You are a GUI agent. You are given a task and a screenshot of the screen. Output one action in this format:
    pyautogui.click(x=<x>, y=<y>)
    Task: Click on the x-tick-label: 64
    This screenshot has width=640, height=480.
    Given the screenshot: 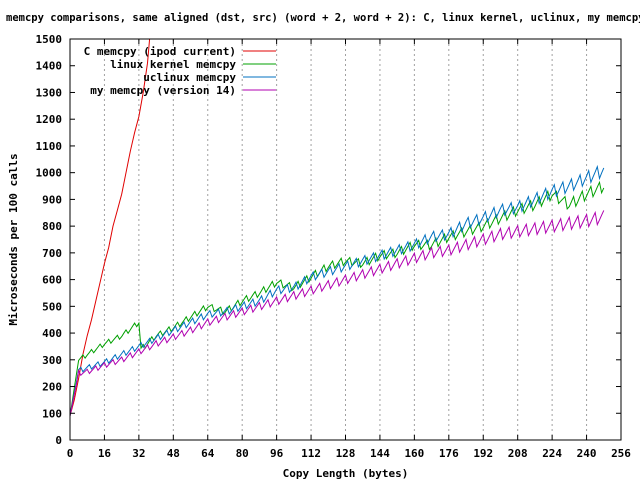 What is the action you would take?
    pyautogui.click(x=208, y=453)
    